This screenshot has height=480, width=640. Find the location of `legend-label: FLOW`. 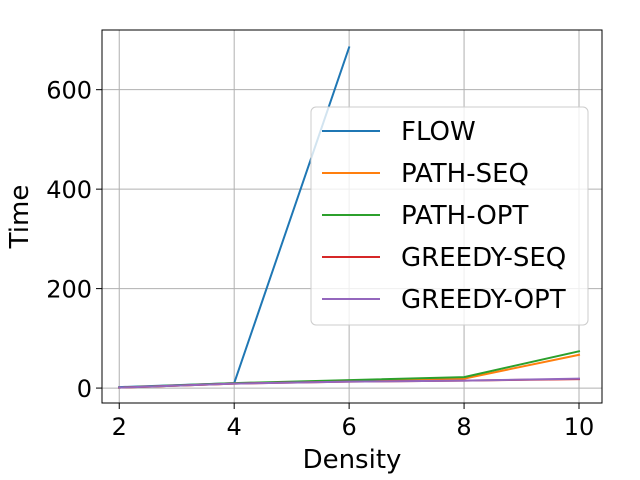

legend-label: FLOW is located at coordinates (438, 132).